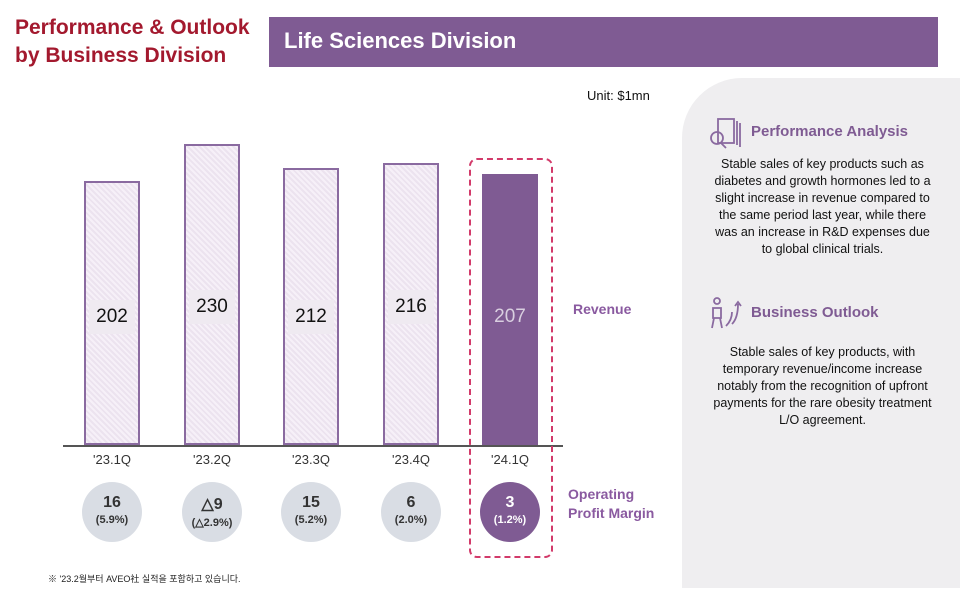  What do you see at coordinates (311, 502) in the screenshot?
I see `operating-profit-value: 15` at bounding box center [311, 502].